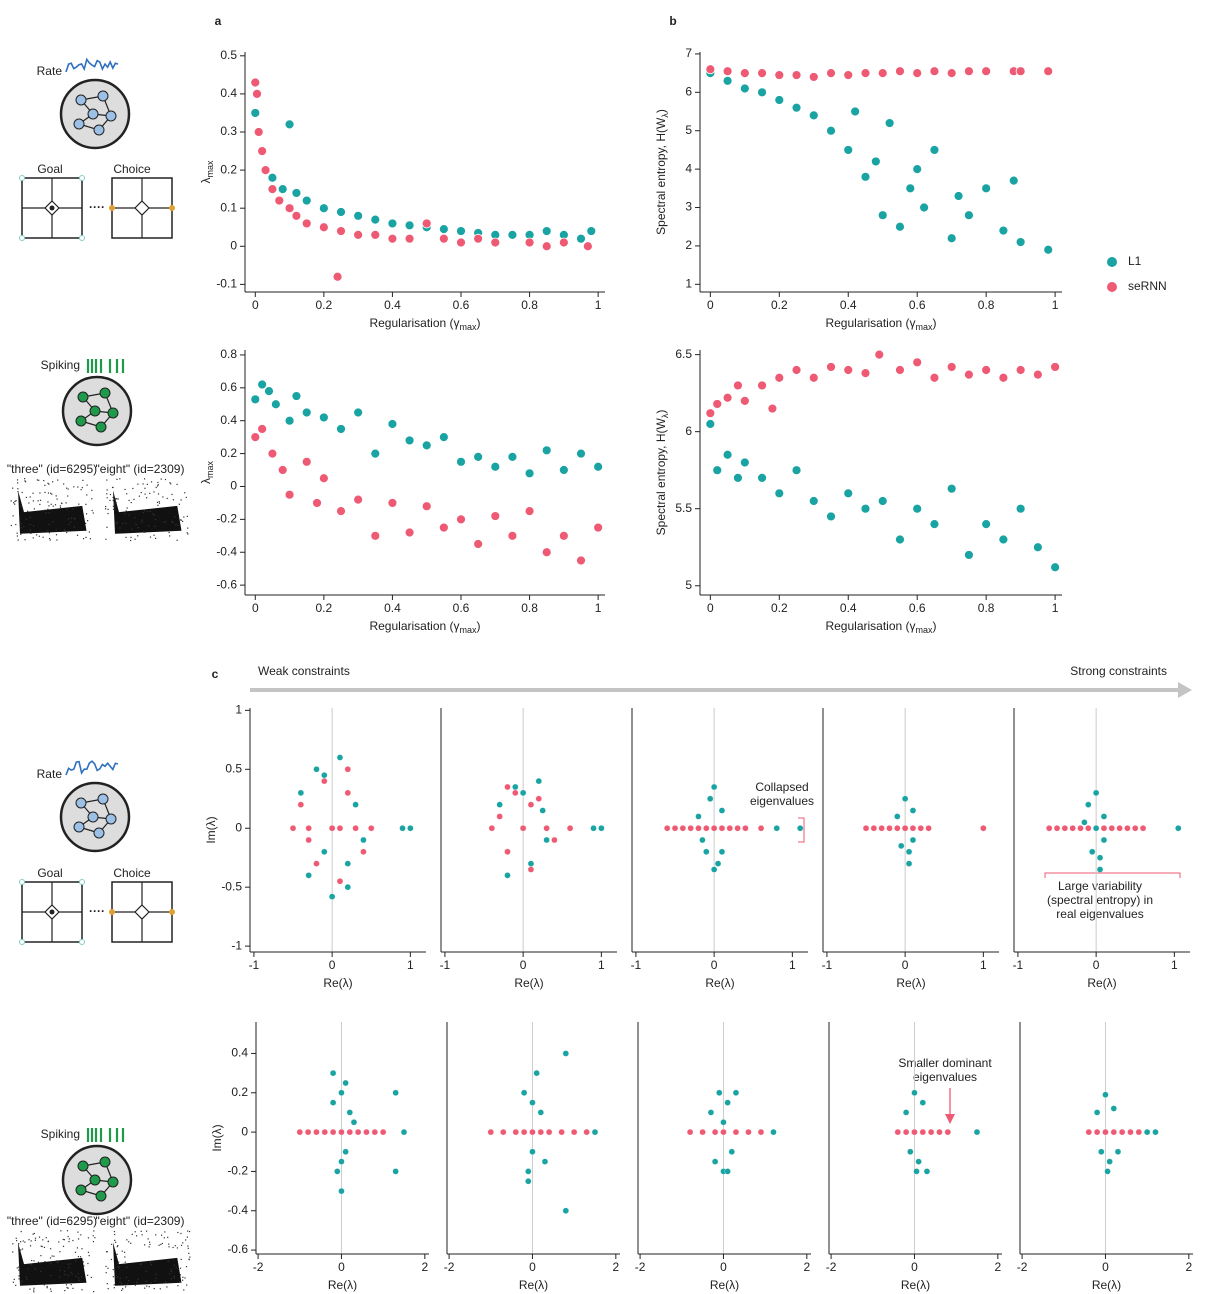 This screenshot has height=1294, width=1213. I want to click on grid-ellipsis: ····, so click(97, 207).